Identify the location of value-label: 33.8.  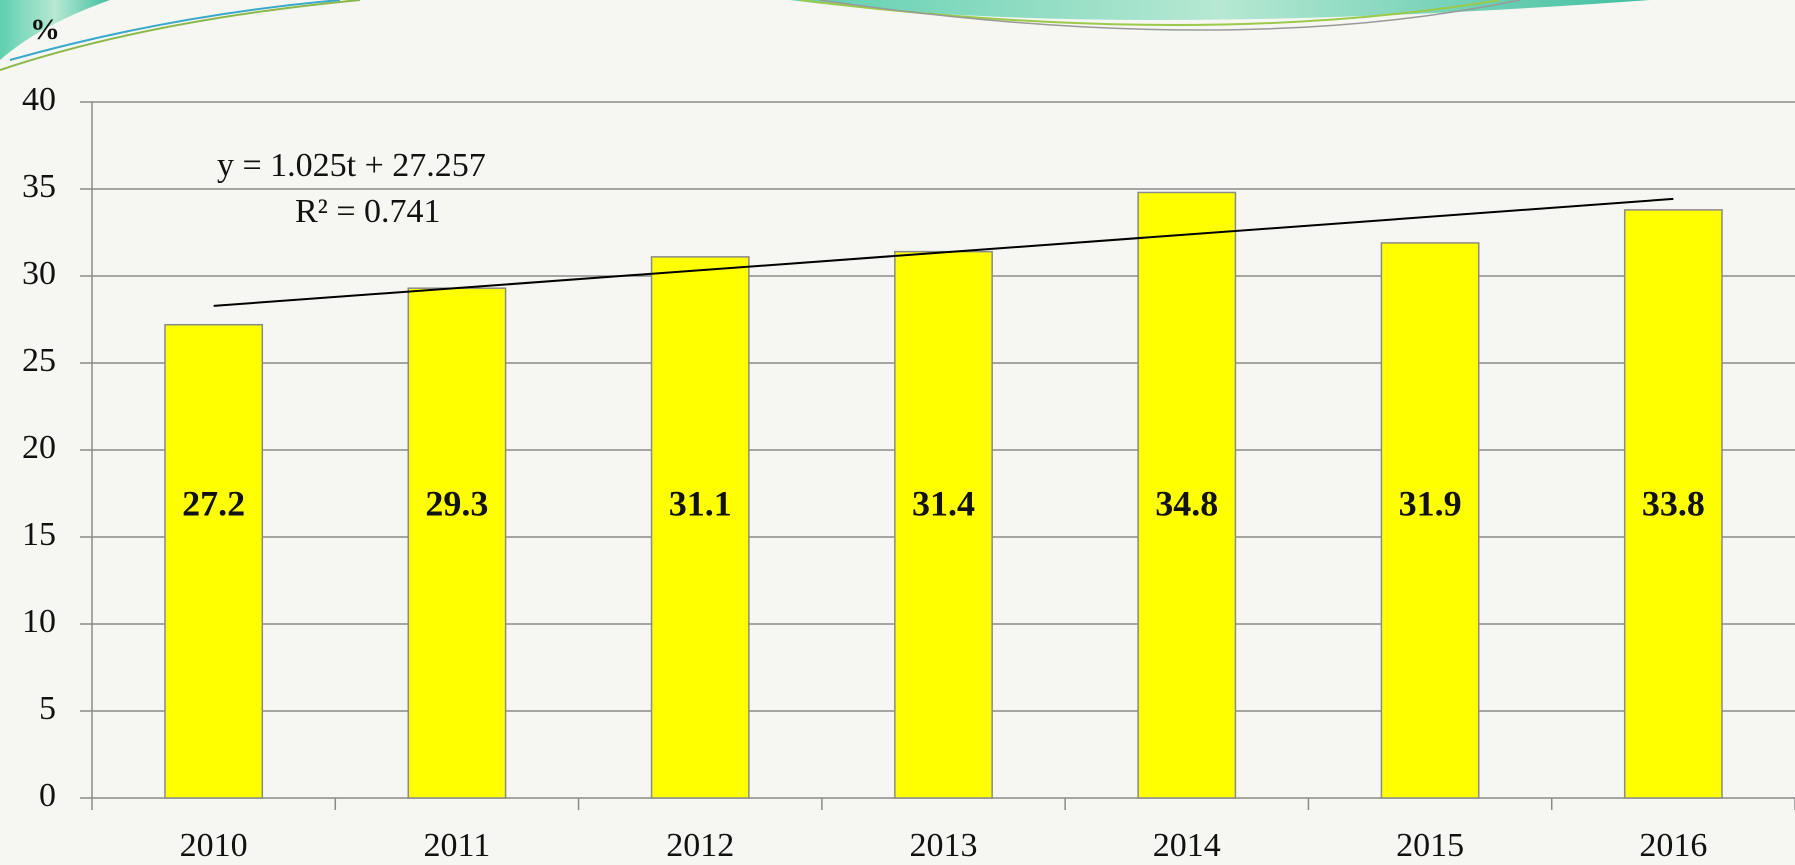
(1673, 503).